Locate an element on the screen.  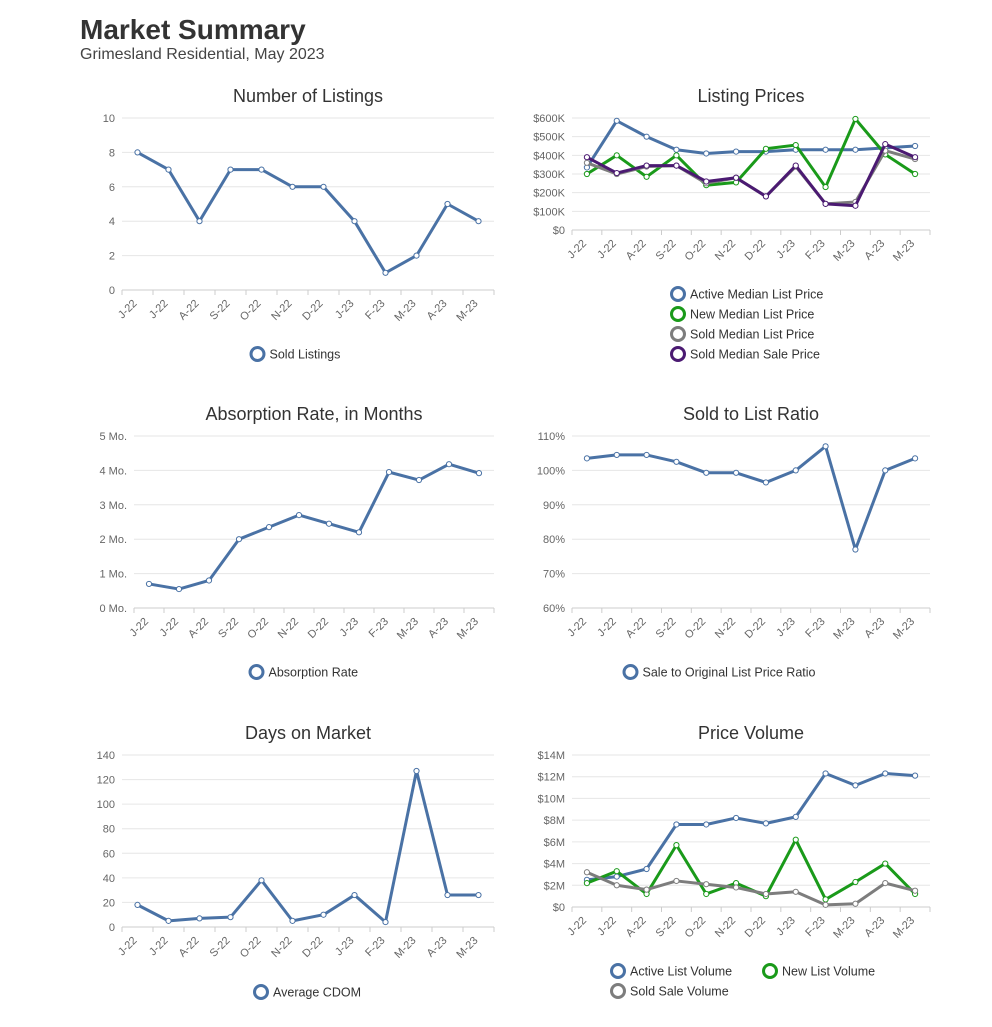
y-tick-label: 100 is located at coordinates (106, 805).